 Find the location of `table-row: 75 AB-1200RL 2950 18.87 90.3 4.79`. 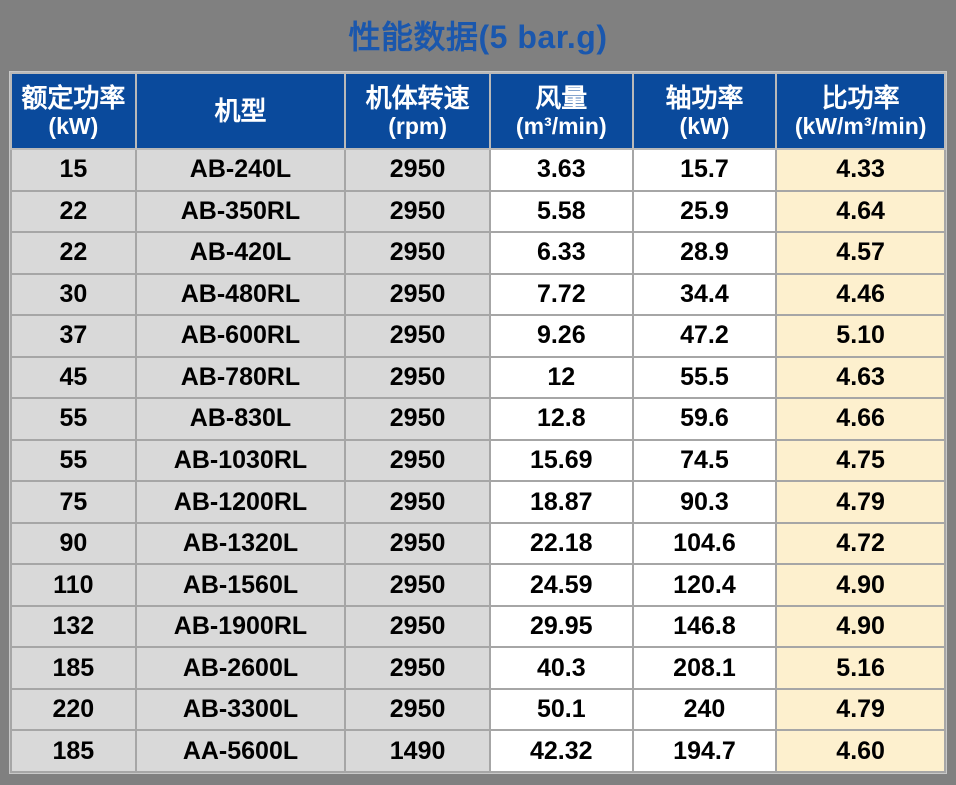

table-row: 75 AB-1200RL 2950 18.87 90.3 4.79 is located at coordinates (478, 502).